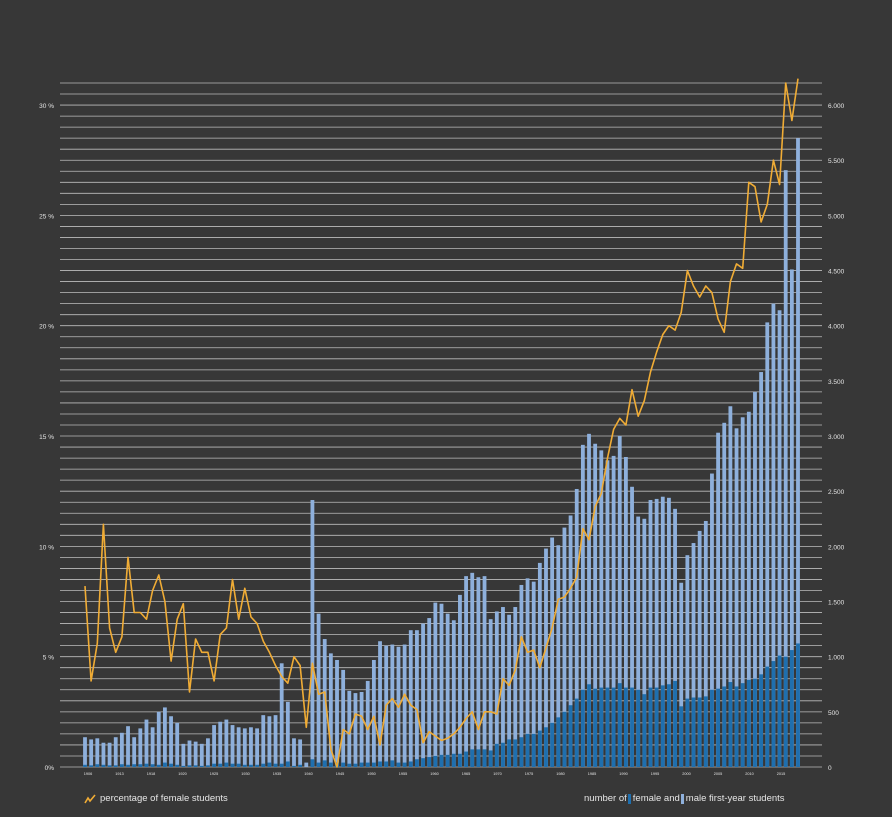 This screenshot has width=892, height=817. Describe the element at coordinates (340, 774) in the screenshot. I see `x-tick-label: 1945` at that location.